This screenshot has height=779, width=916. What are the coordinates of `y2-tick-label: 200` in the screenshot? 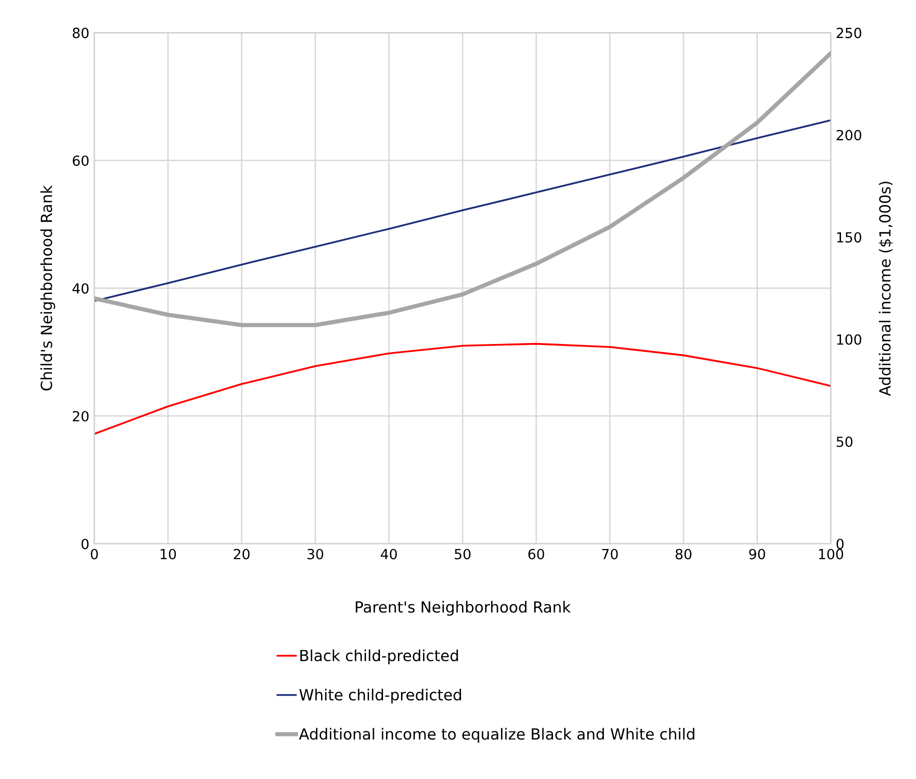 It's located at (849, 135).